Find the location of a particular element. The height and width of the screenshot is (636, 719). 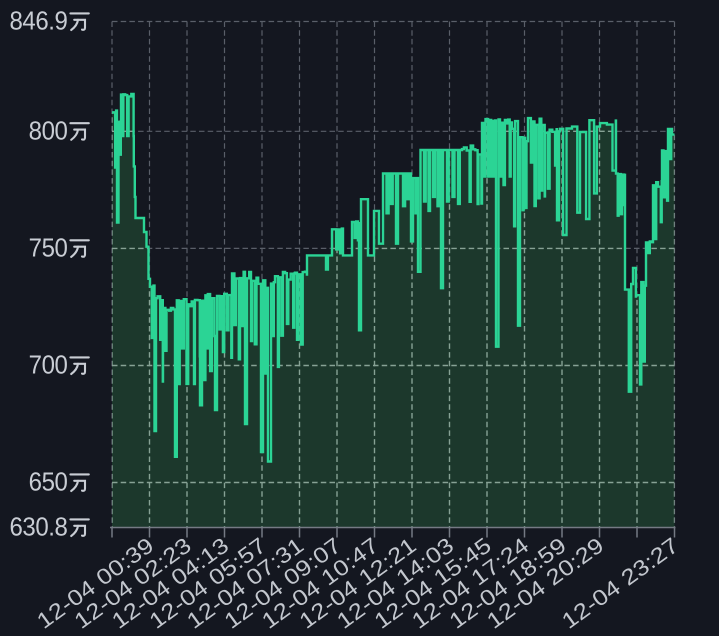

svg-text: 750 is located at coordinates (48, 248).